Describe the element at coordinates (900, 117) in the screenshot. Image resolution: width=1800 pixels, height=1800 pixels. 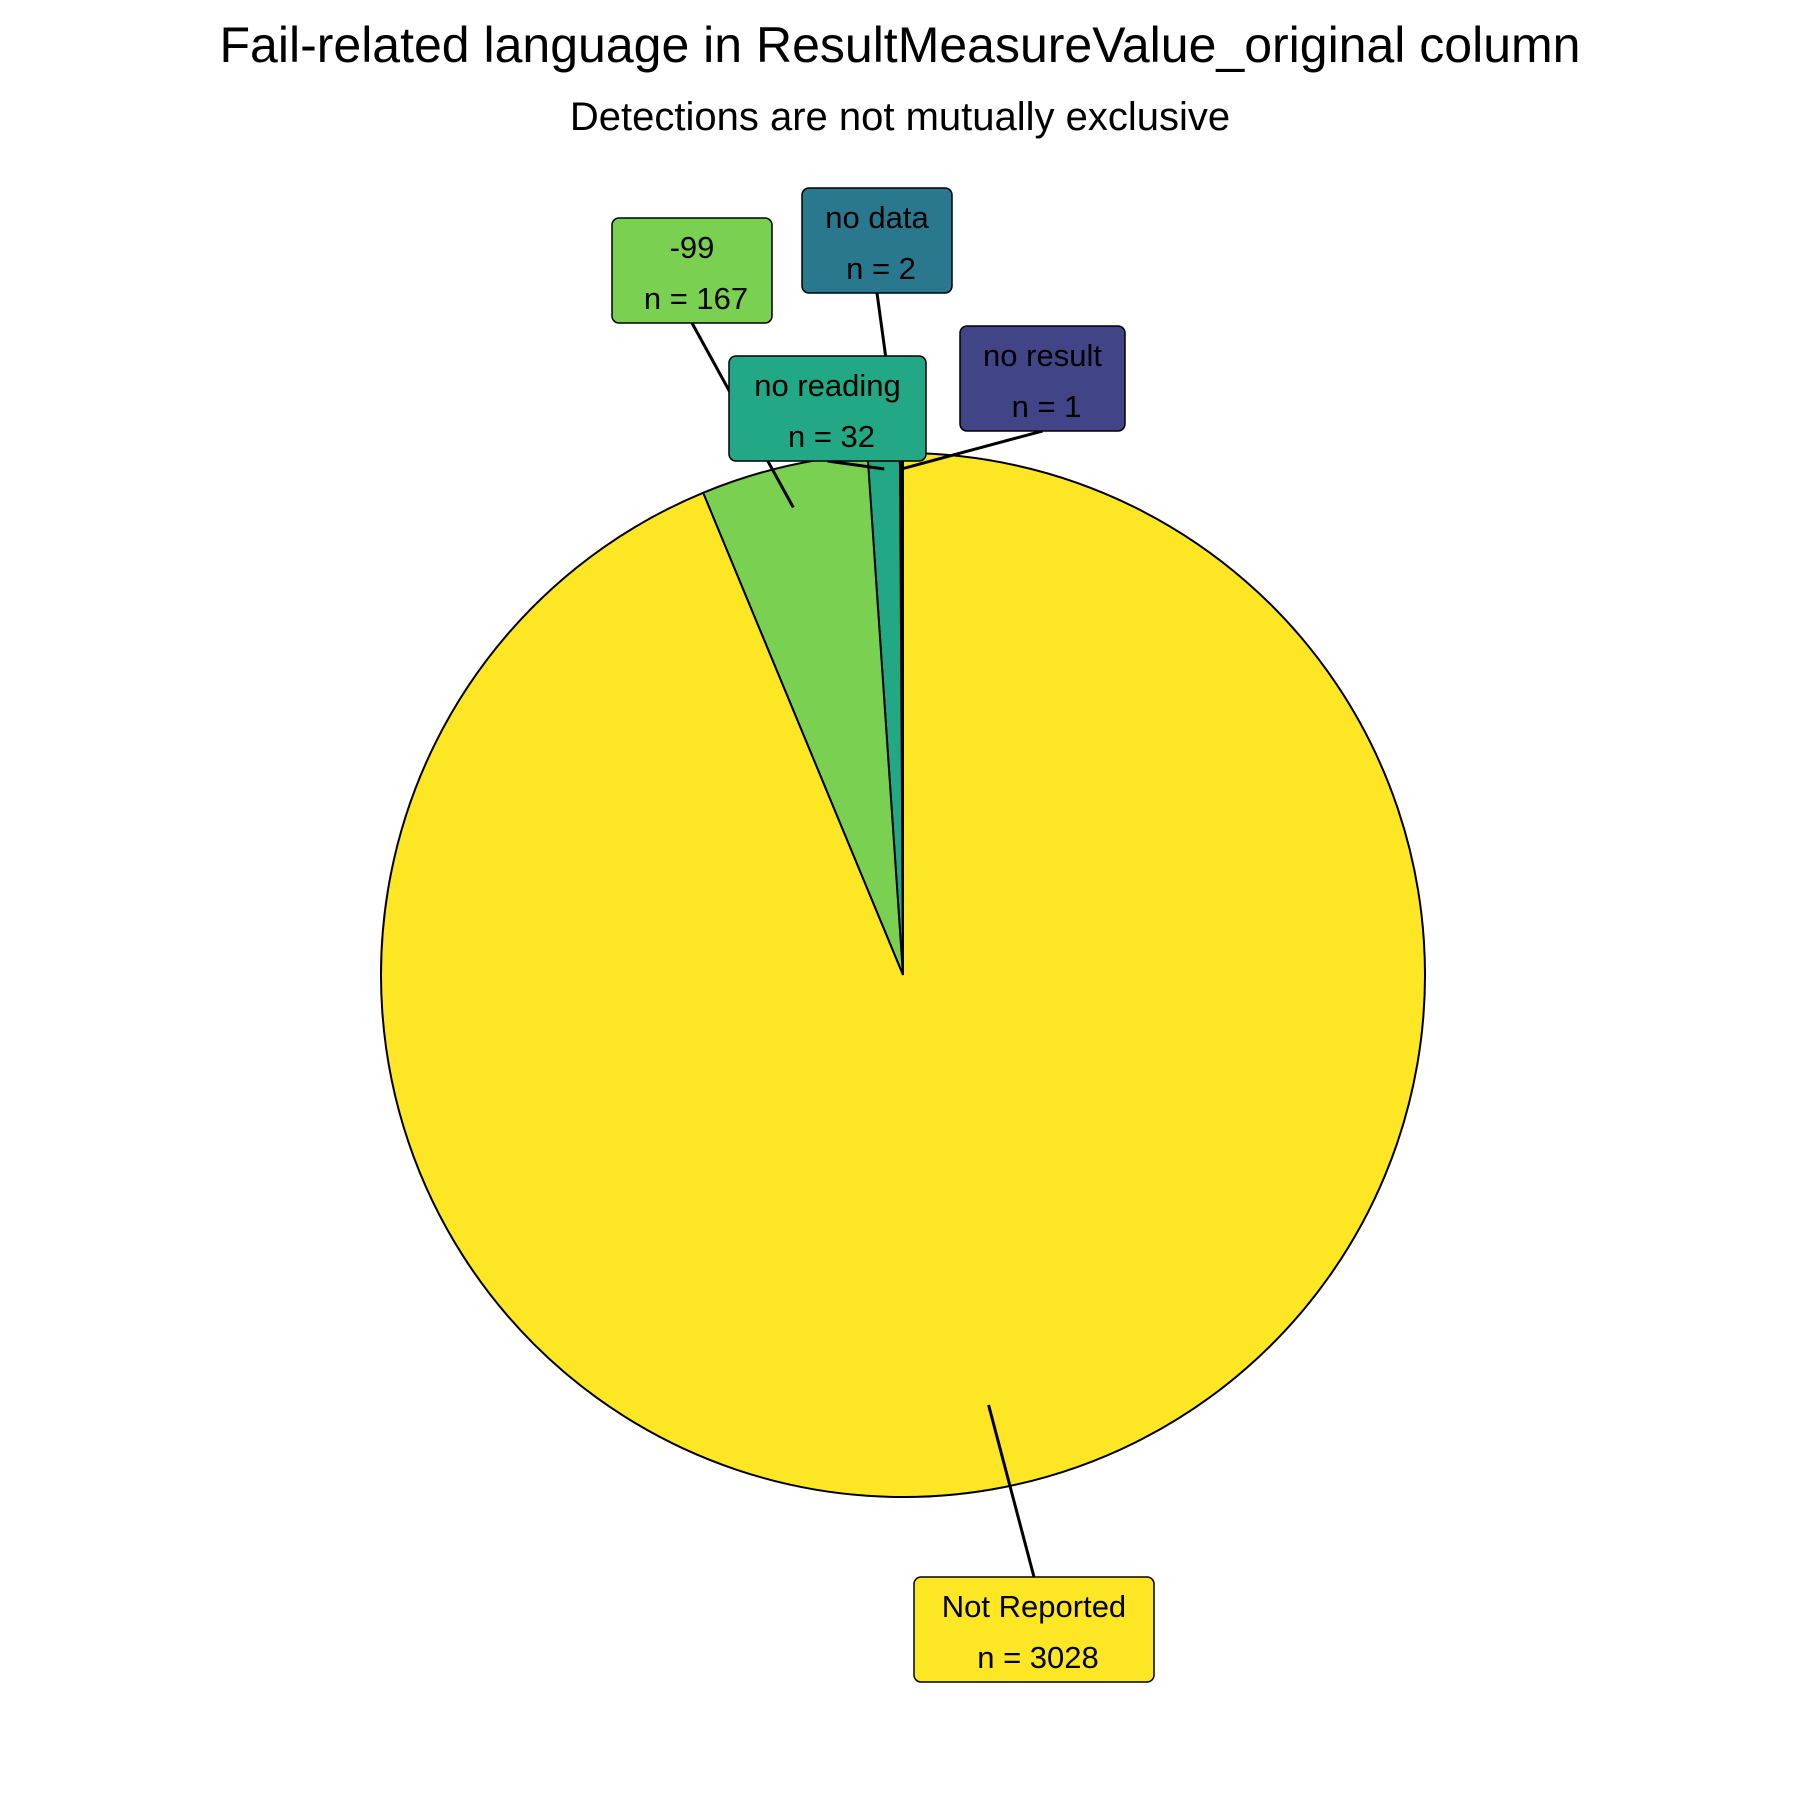
I see `chart-subtitle: Detections are not mutually exclusive` at that location.